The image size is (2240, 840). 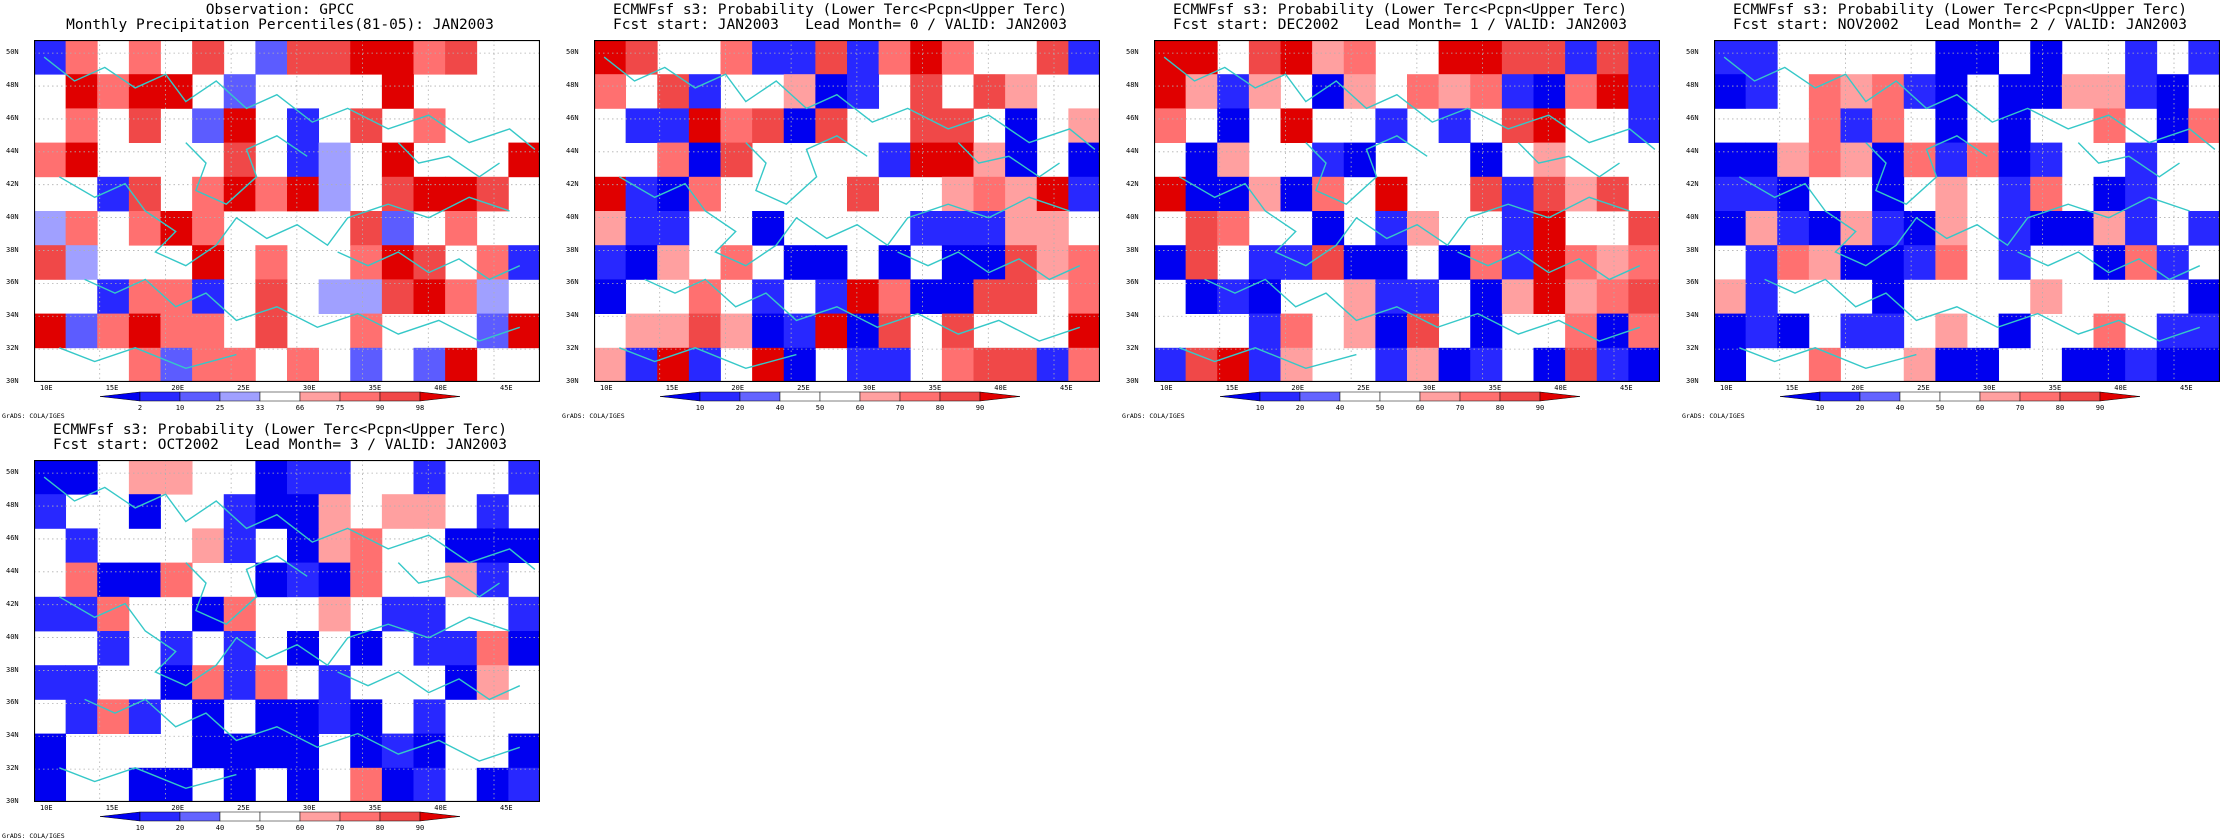 I want to click on colorbar-label: 10, so click(x=1820, y=408).